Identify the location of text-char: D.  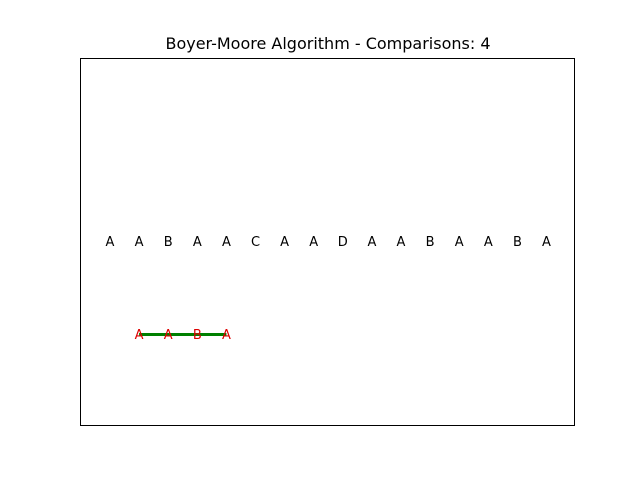
(343, 242).